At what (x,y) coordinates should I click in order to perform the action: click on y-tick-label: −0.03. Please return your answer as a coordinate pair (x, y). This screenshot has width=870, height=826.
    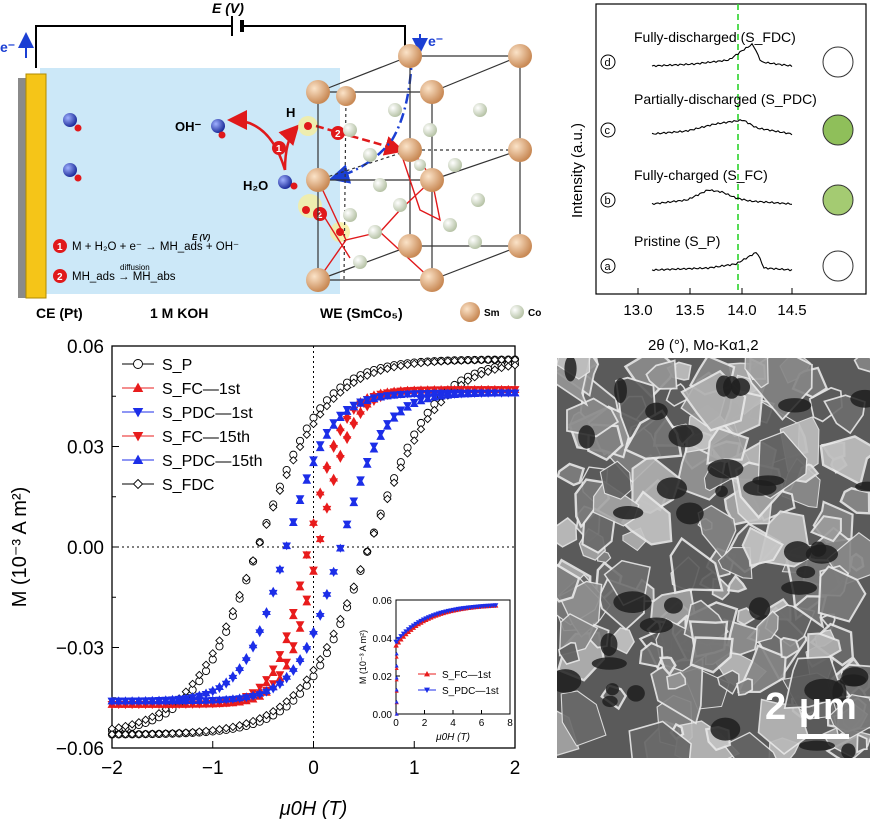
    Looking at the image, I should click on (80, 649).